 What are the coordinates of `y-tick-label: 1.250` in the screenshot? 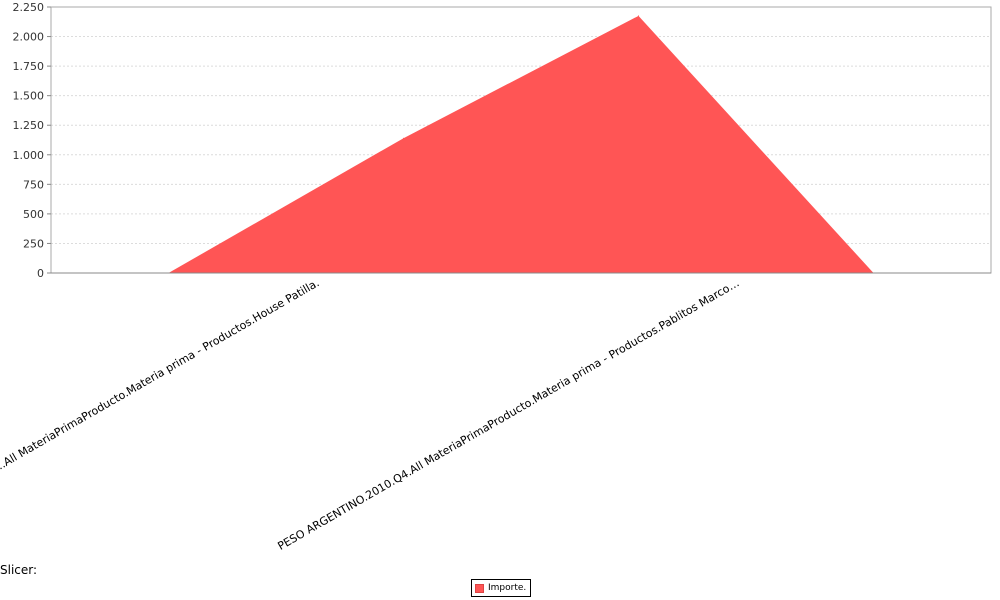 It's located at (29, 125).